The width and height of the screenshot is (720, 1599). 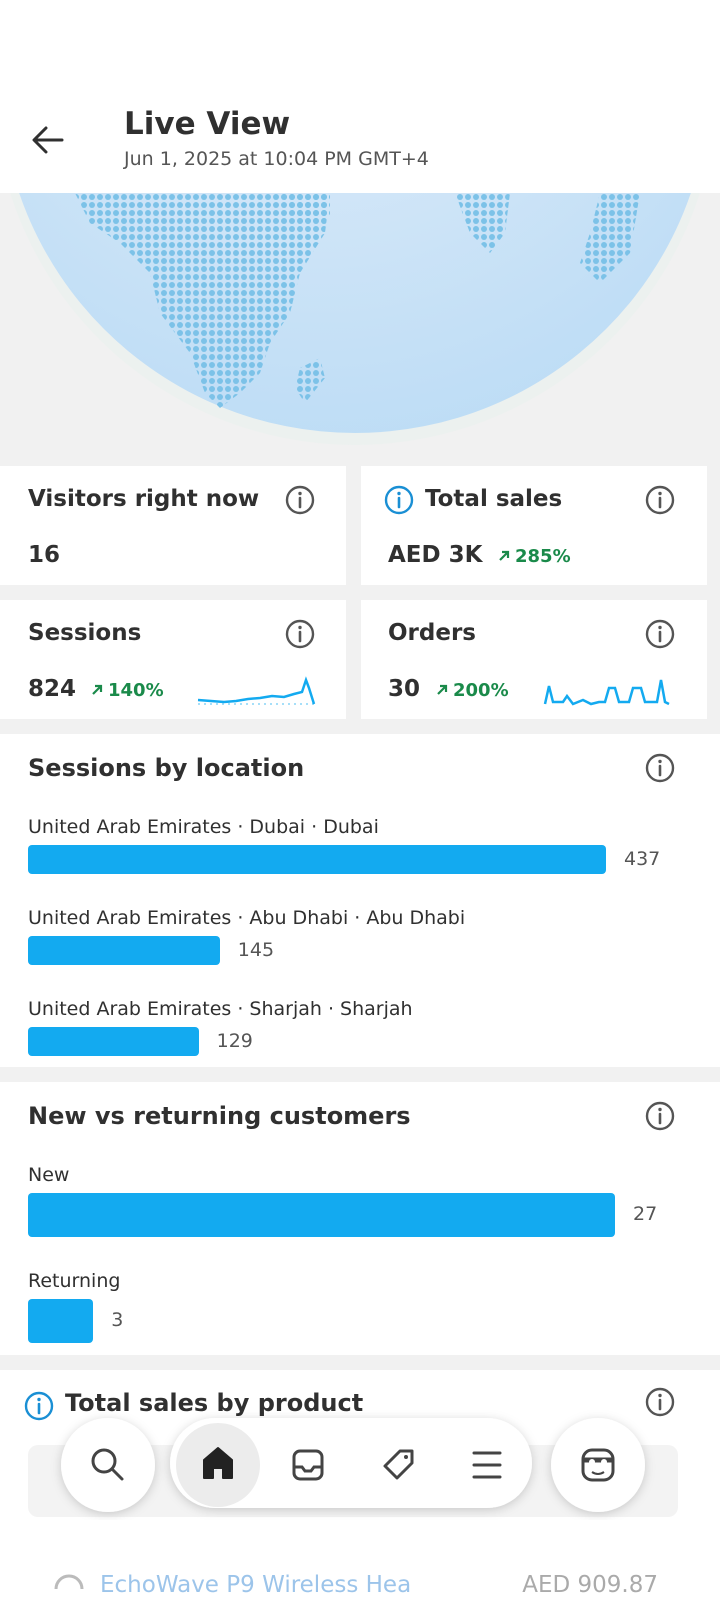 What do you see at coordinates (173, 525) in the screenshot?
I see `metric-card: Visitors right now 16` at bounding box center [173, 525].